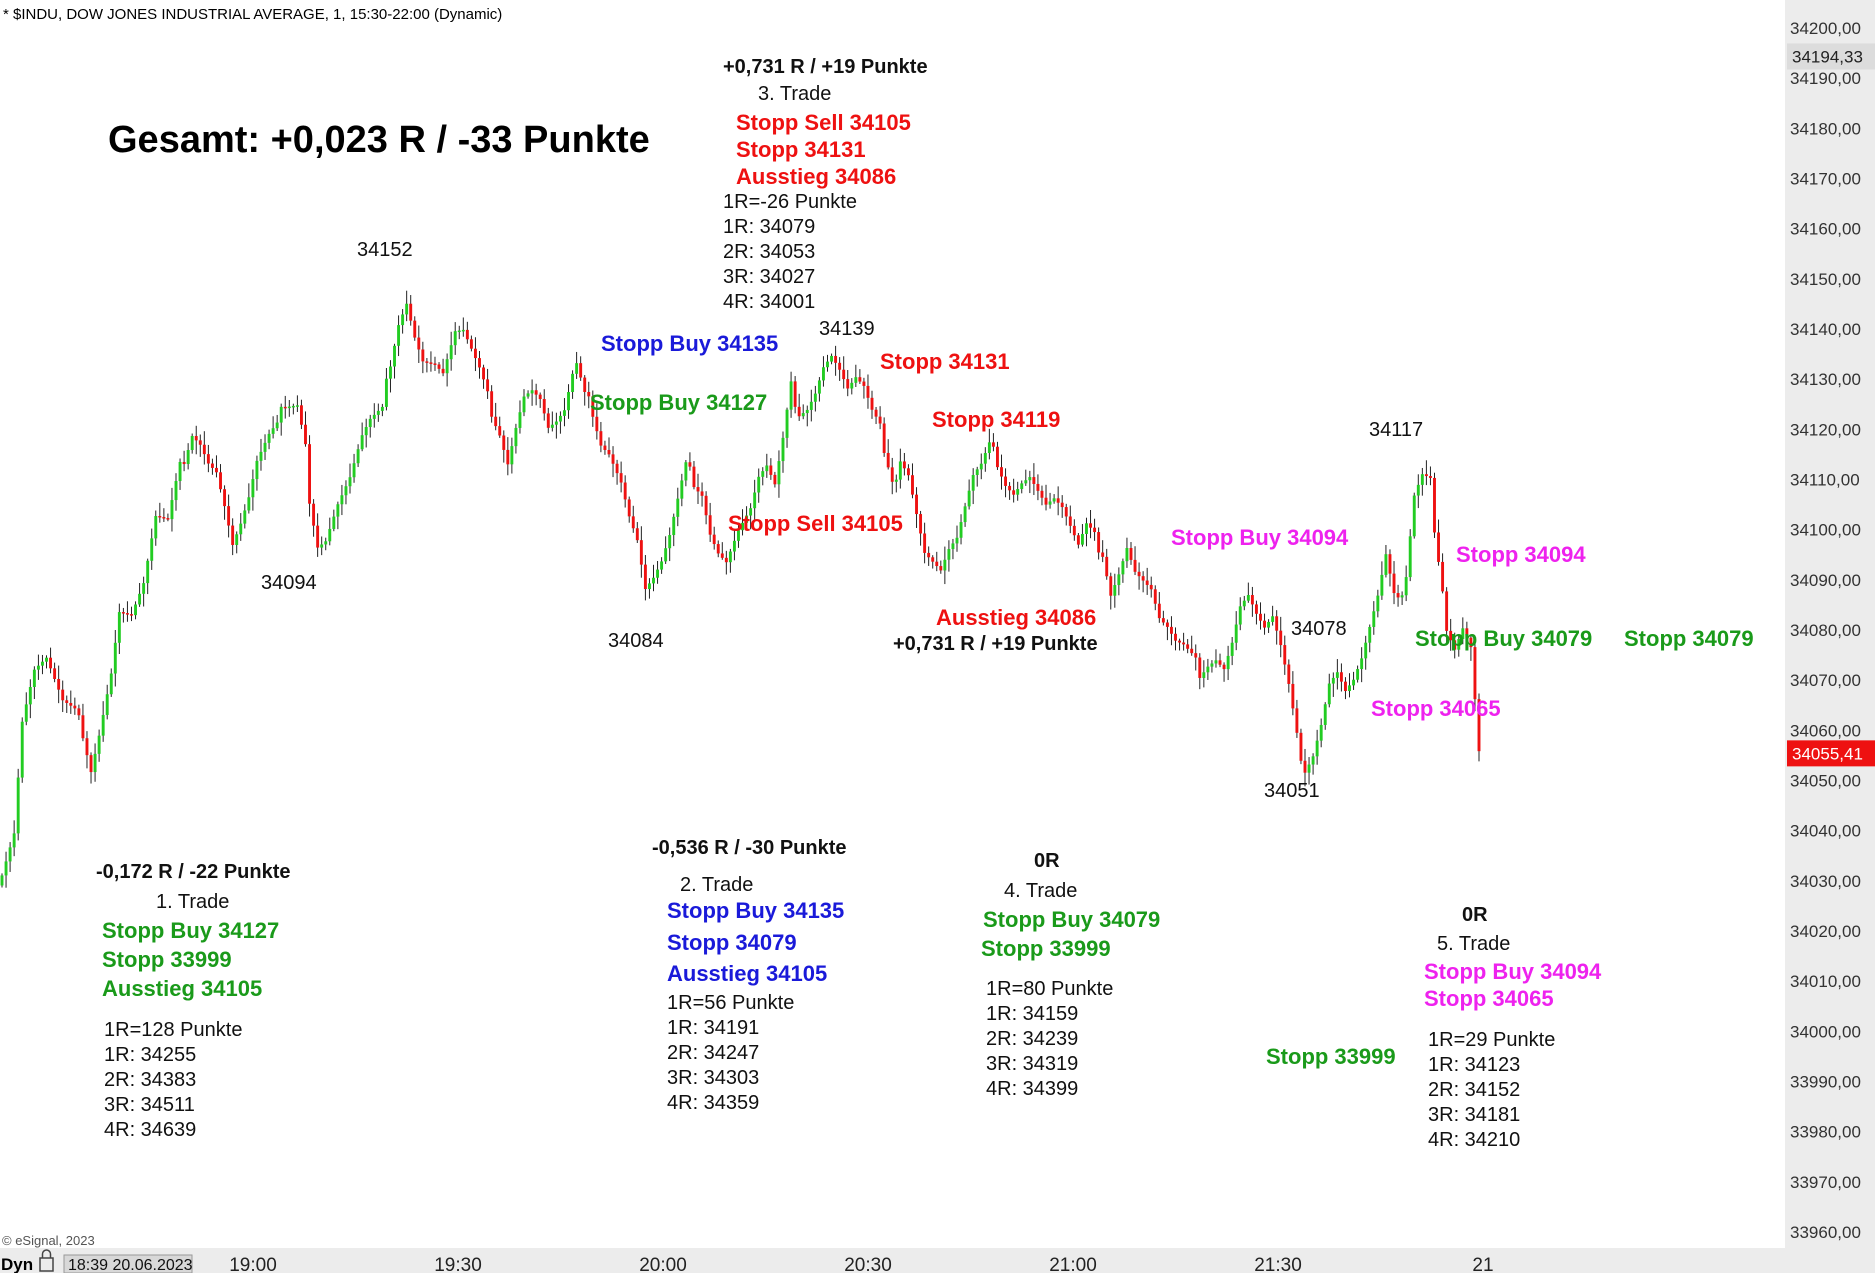 The image size is (1875, 1273). I want to click on pivot-label: 34117, so click(1396, 430).